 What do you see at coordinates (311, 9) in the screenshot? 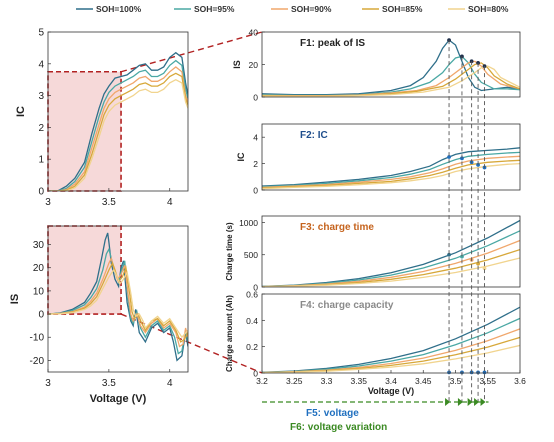
I see `legend-label: SOH=90%` at bounding box center [311, 9].